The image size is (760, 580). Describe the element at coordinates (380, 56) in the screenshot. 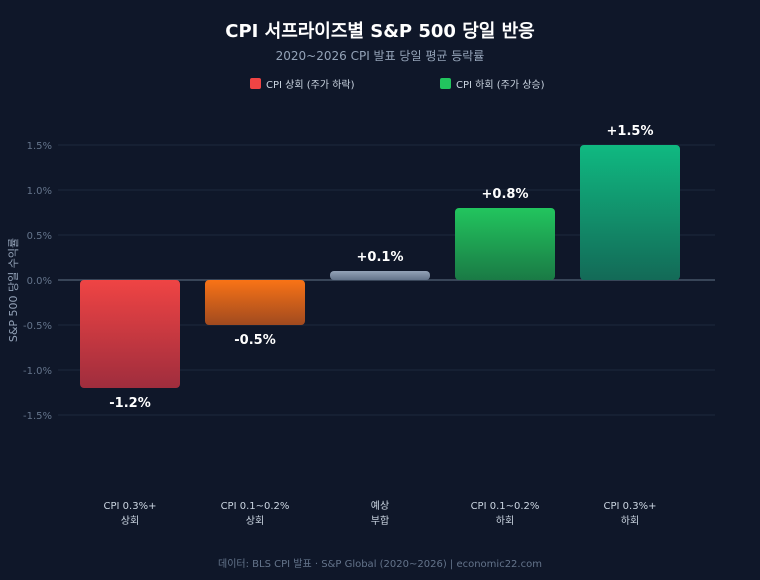

I see `chart-subtitle: 2020~2026 CPI 발표 당일 평균 등락률` at that location.